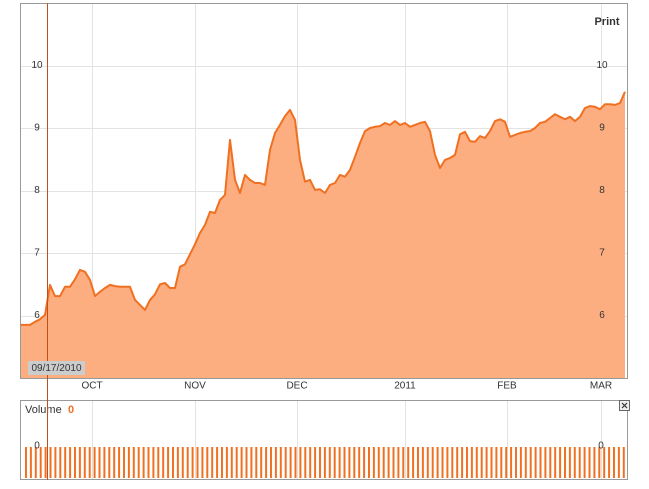 Image resolution: width=649 pixels, height=489 pixels. I want to click on x-tick-label: MAR, so click(601, 386).